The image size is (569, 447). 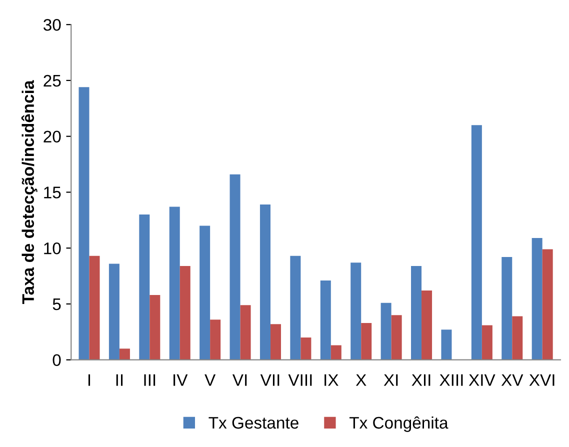 I want to click on x-tick-label: XIV, so click(x=482, y=380).